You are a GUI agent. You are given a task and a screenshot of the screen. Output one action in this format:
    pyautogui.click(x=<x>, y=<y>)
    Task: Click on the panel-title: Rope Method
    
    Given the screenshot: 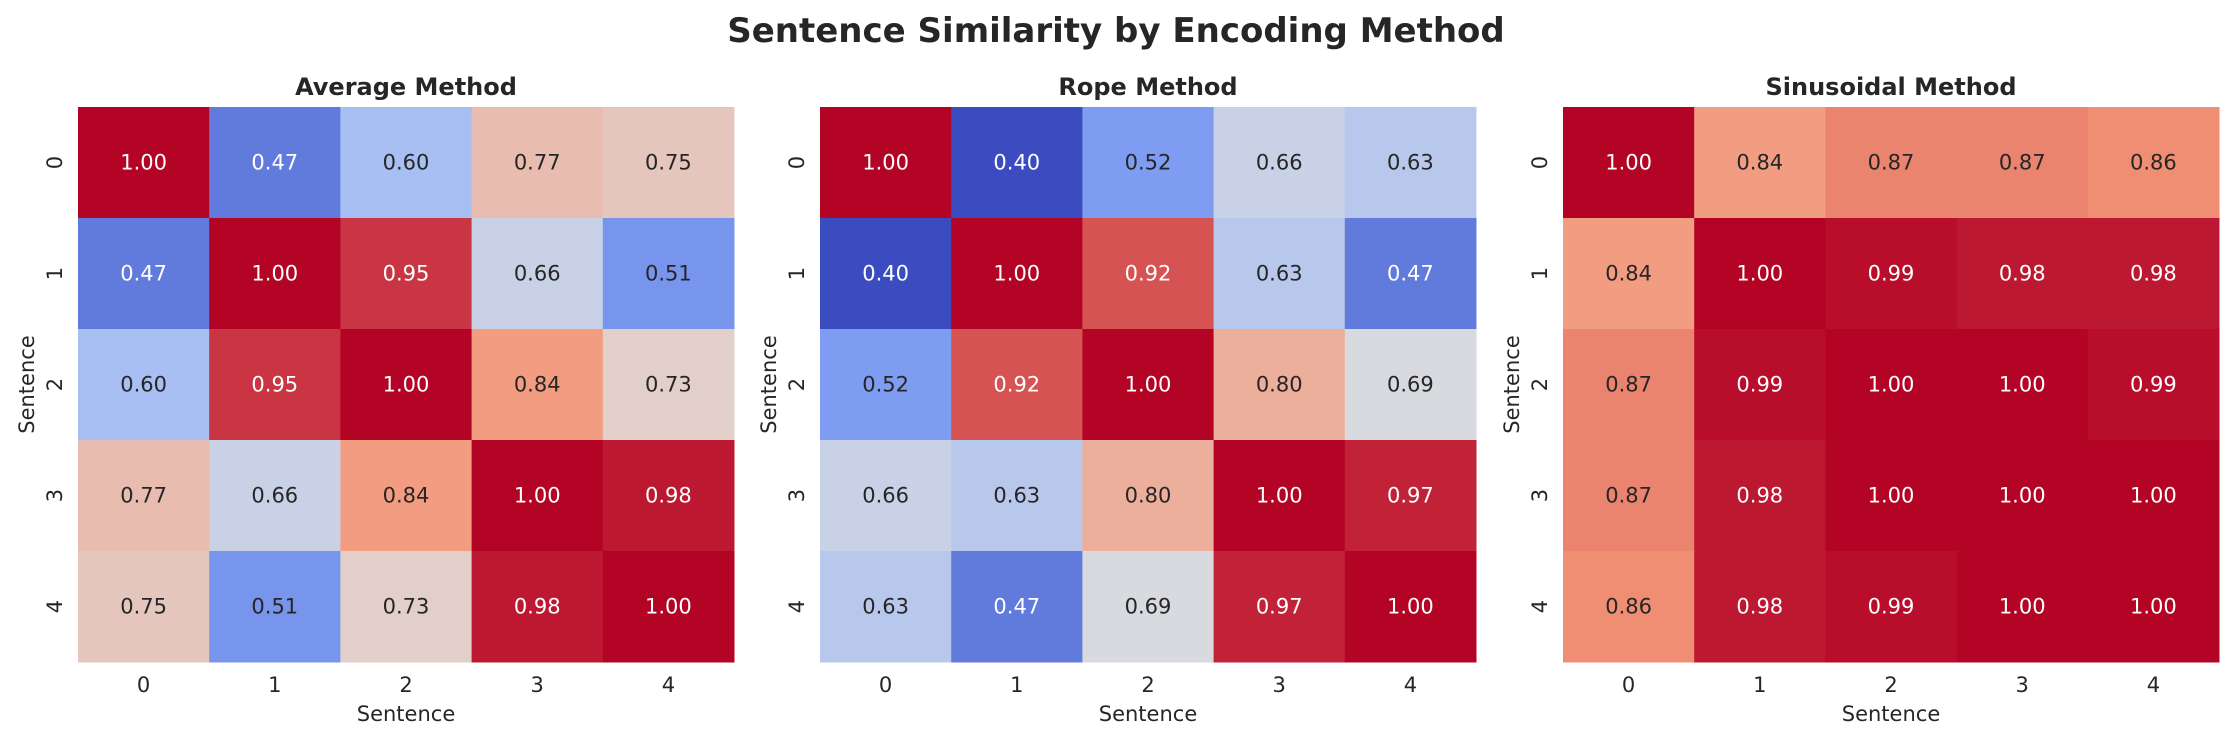 What is the action you would take?
    pyautogui.click(x=1147, y=87)
    